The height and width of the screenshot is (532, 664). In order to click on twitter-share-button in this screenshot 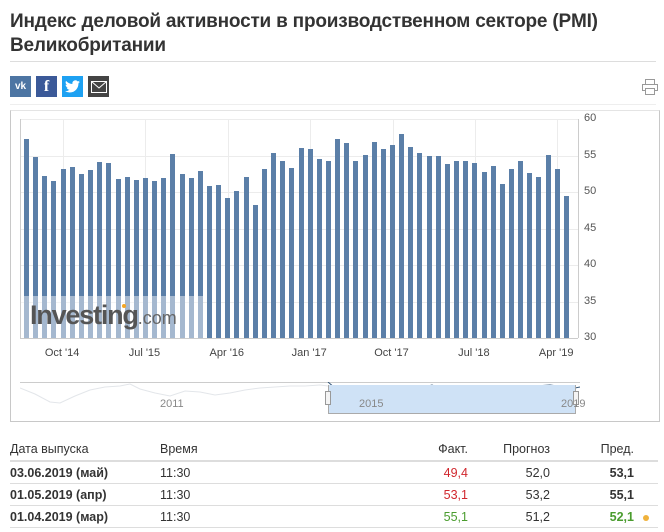, I will do `click(72, 86)`.